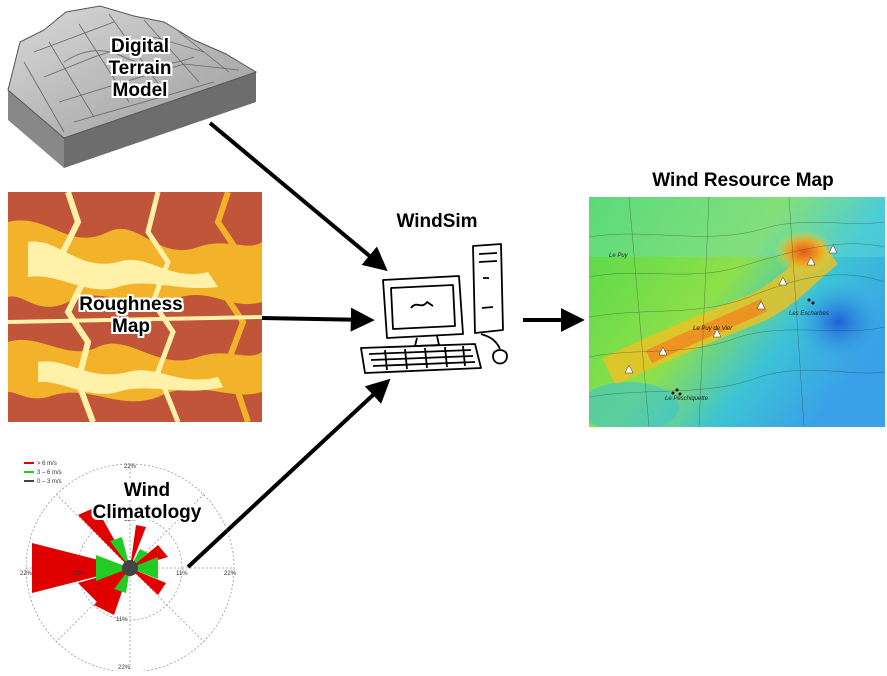  I want to click on roughness-map-image, so click(135, 307).